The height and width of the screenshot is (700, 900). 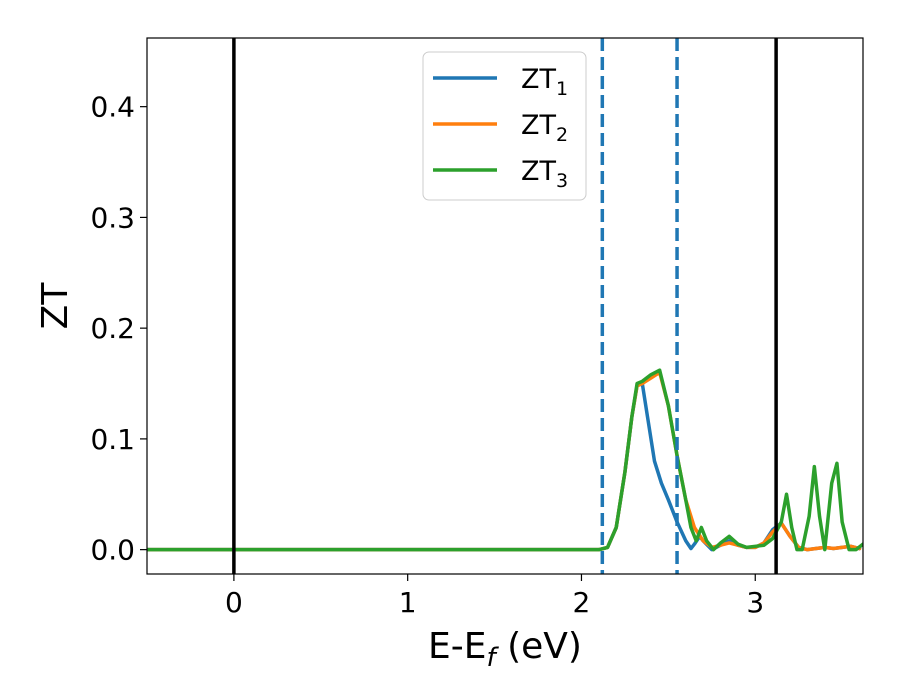 I want to click on y-tick-label: 0.1, so click(x=112, y=439).